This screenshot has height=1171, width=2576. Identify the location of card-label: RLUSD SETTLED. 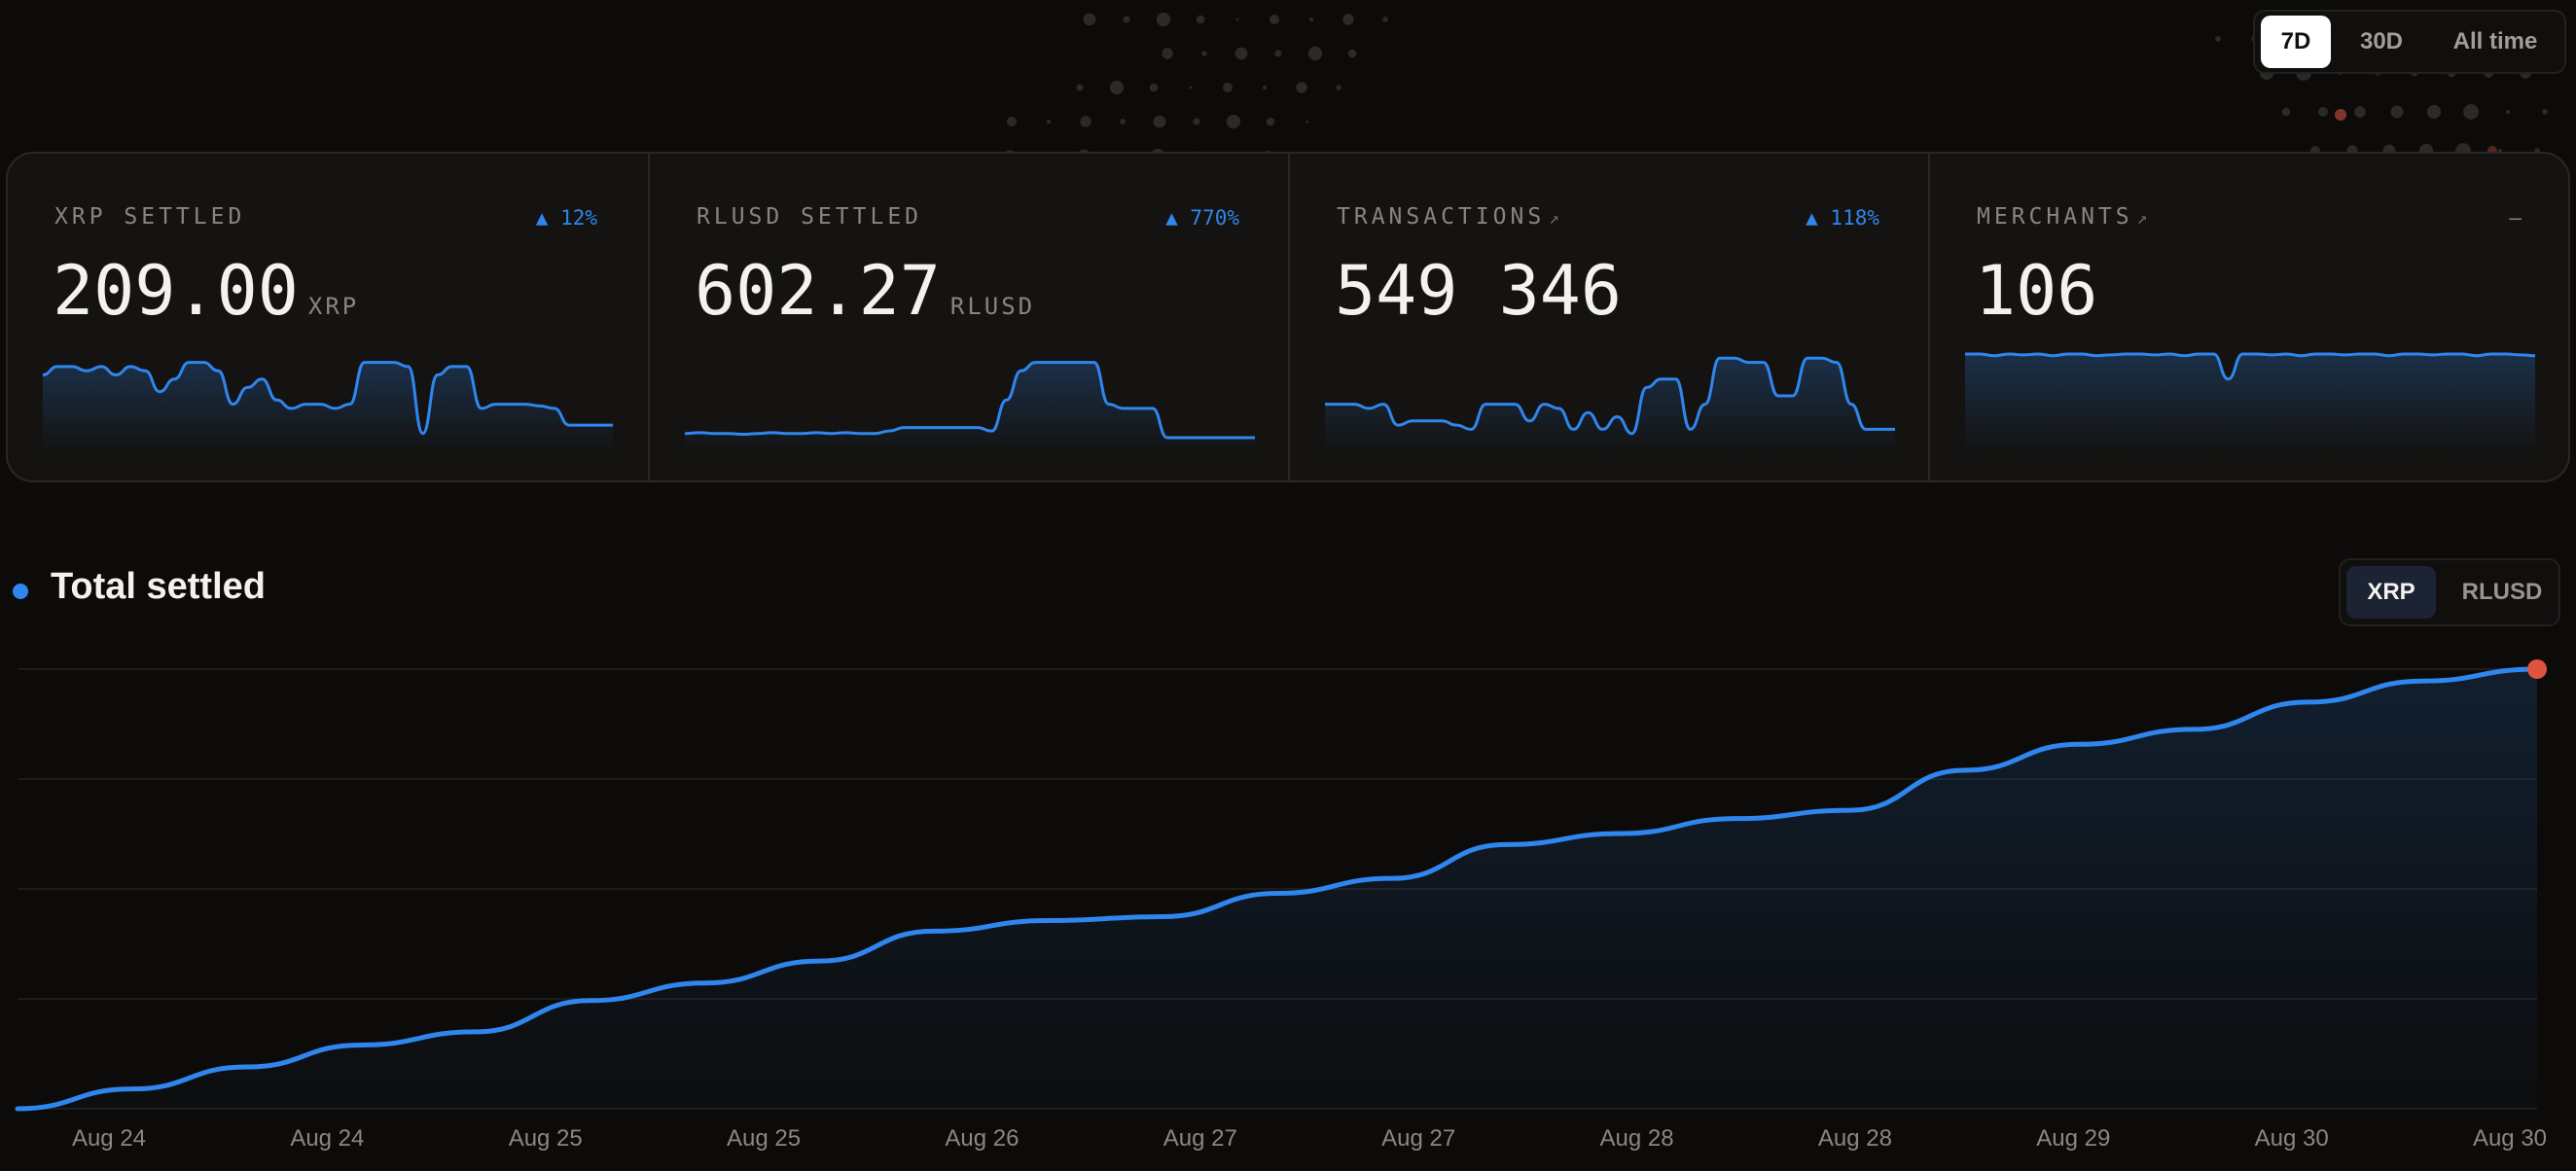
(810, 217).